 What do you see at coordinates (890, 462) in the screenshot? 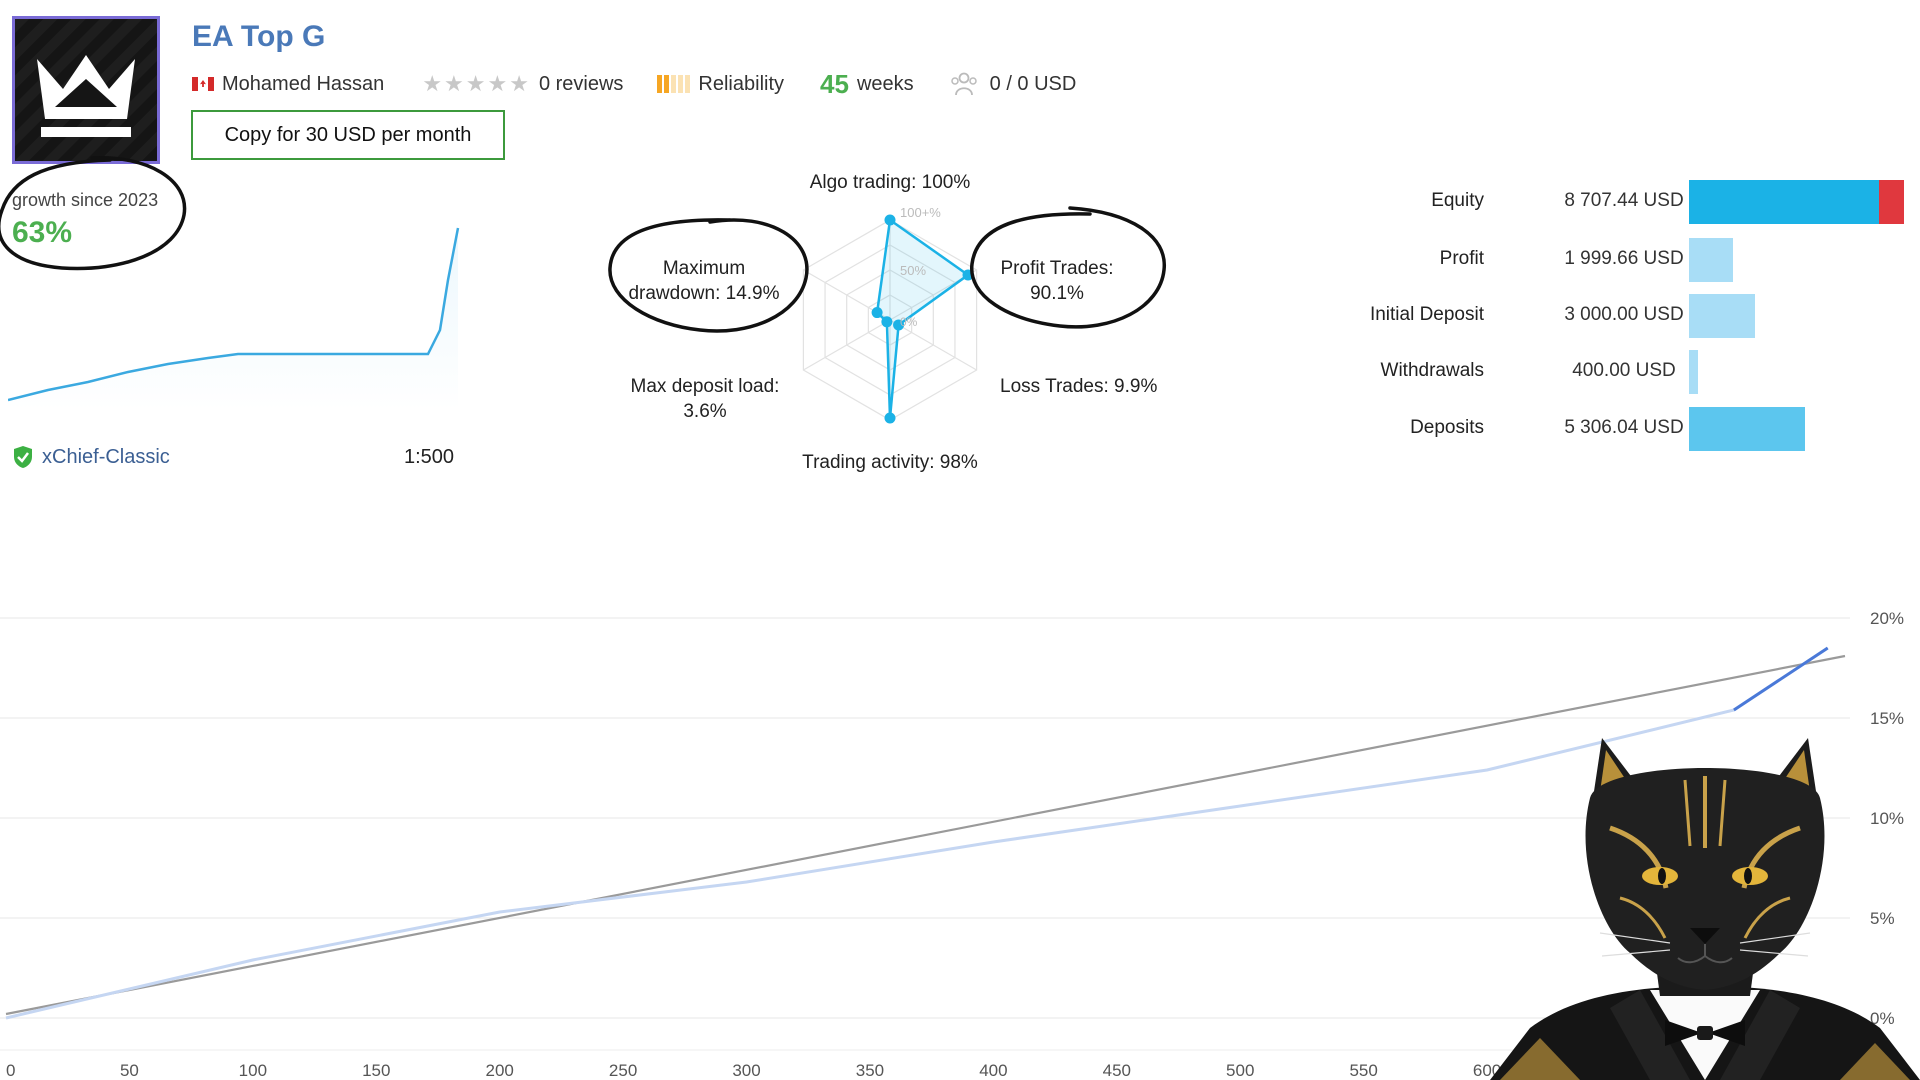
I see `radar-label-trading-activity: Trading activity: 98%` at bounding box center [890, 462].